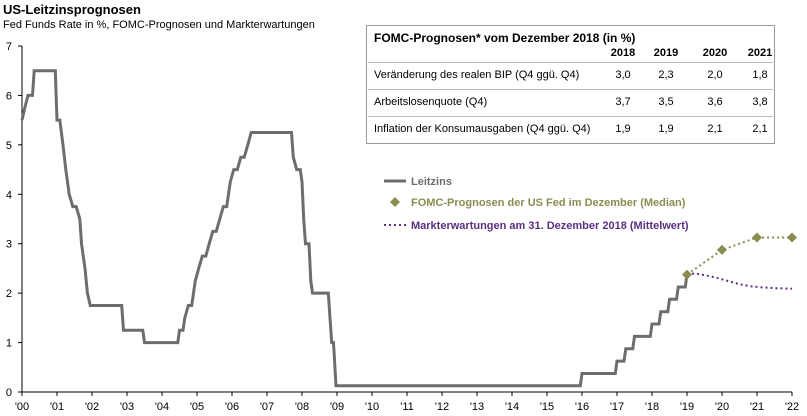 This screenshot has width=807, height=416. I want to click on x-tick-label: '11, so click(407, 407).